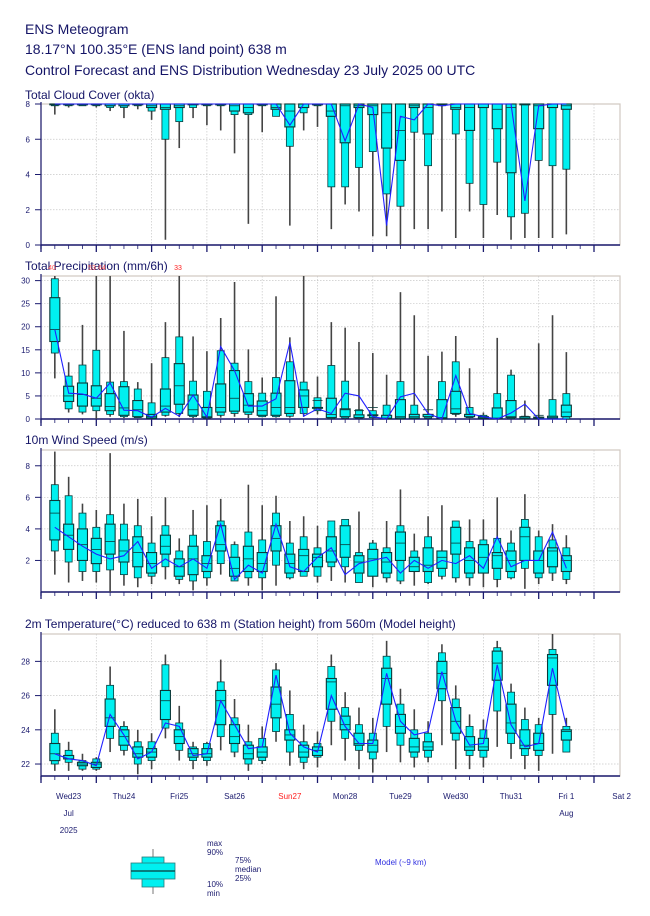 The image size is (650, 916). I want to click on legend-quartiles: 75% median 25%, so click(248, 869).